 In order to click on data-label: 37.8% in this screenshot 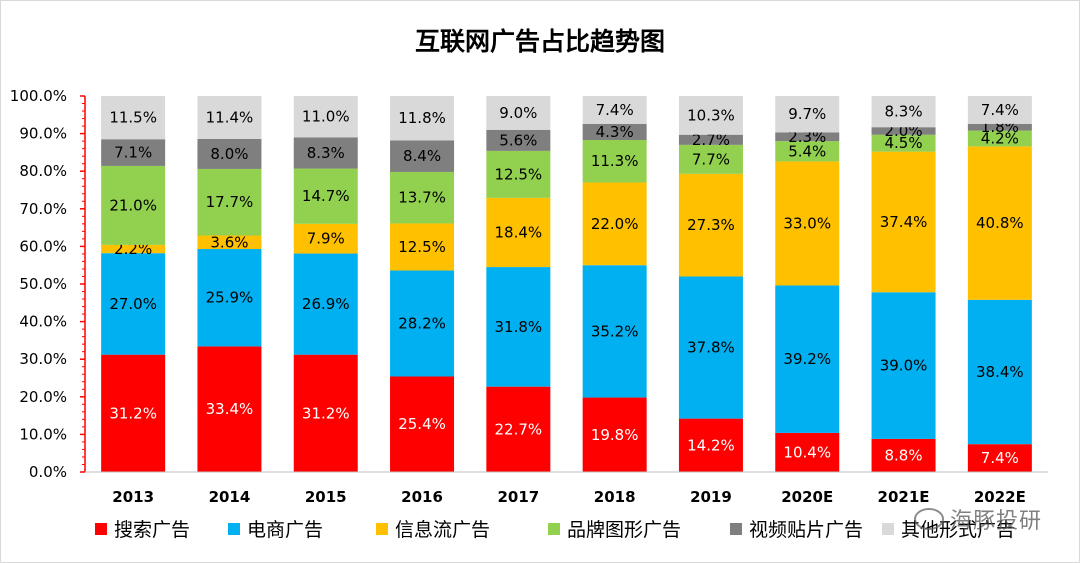, I will do `click(711, 348)`.